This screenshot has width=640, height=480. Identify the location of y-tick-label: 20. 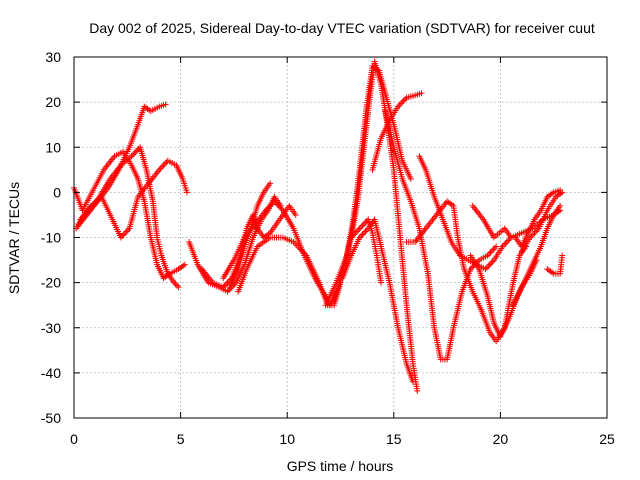
(53, 102).